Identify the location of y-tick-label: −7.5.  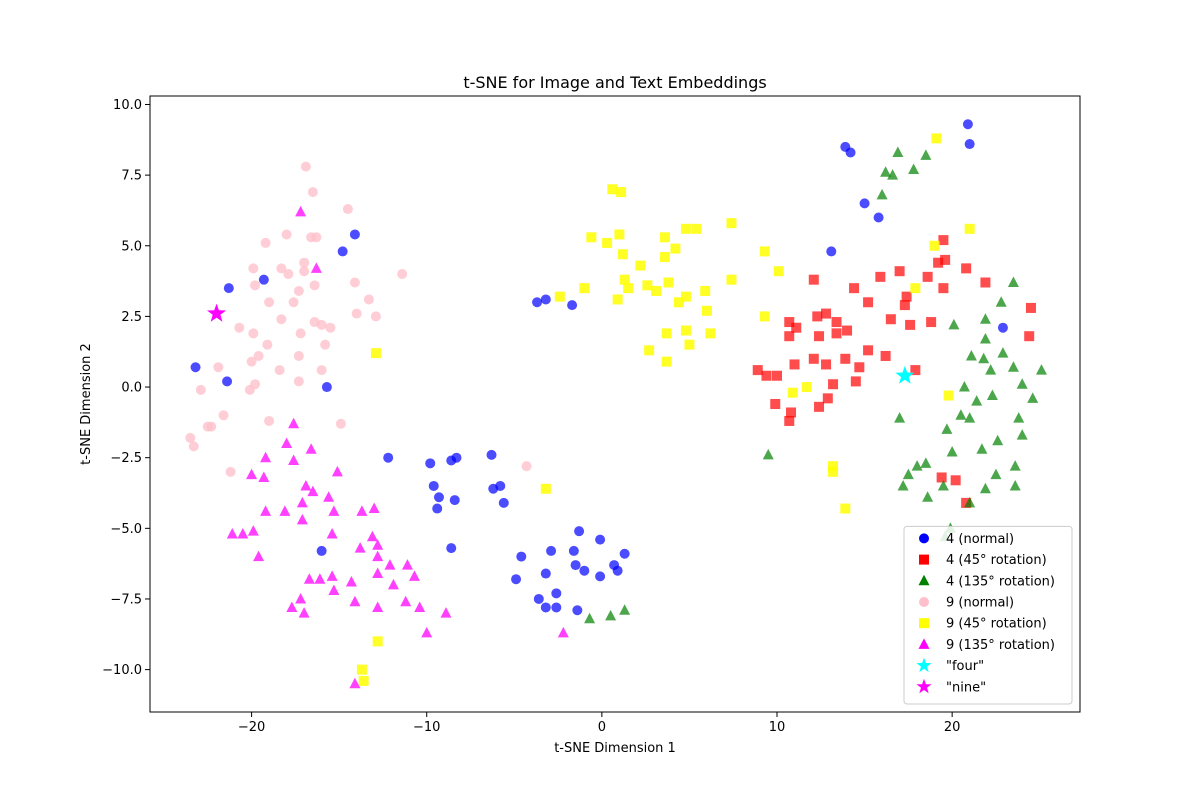
(126, 599).